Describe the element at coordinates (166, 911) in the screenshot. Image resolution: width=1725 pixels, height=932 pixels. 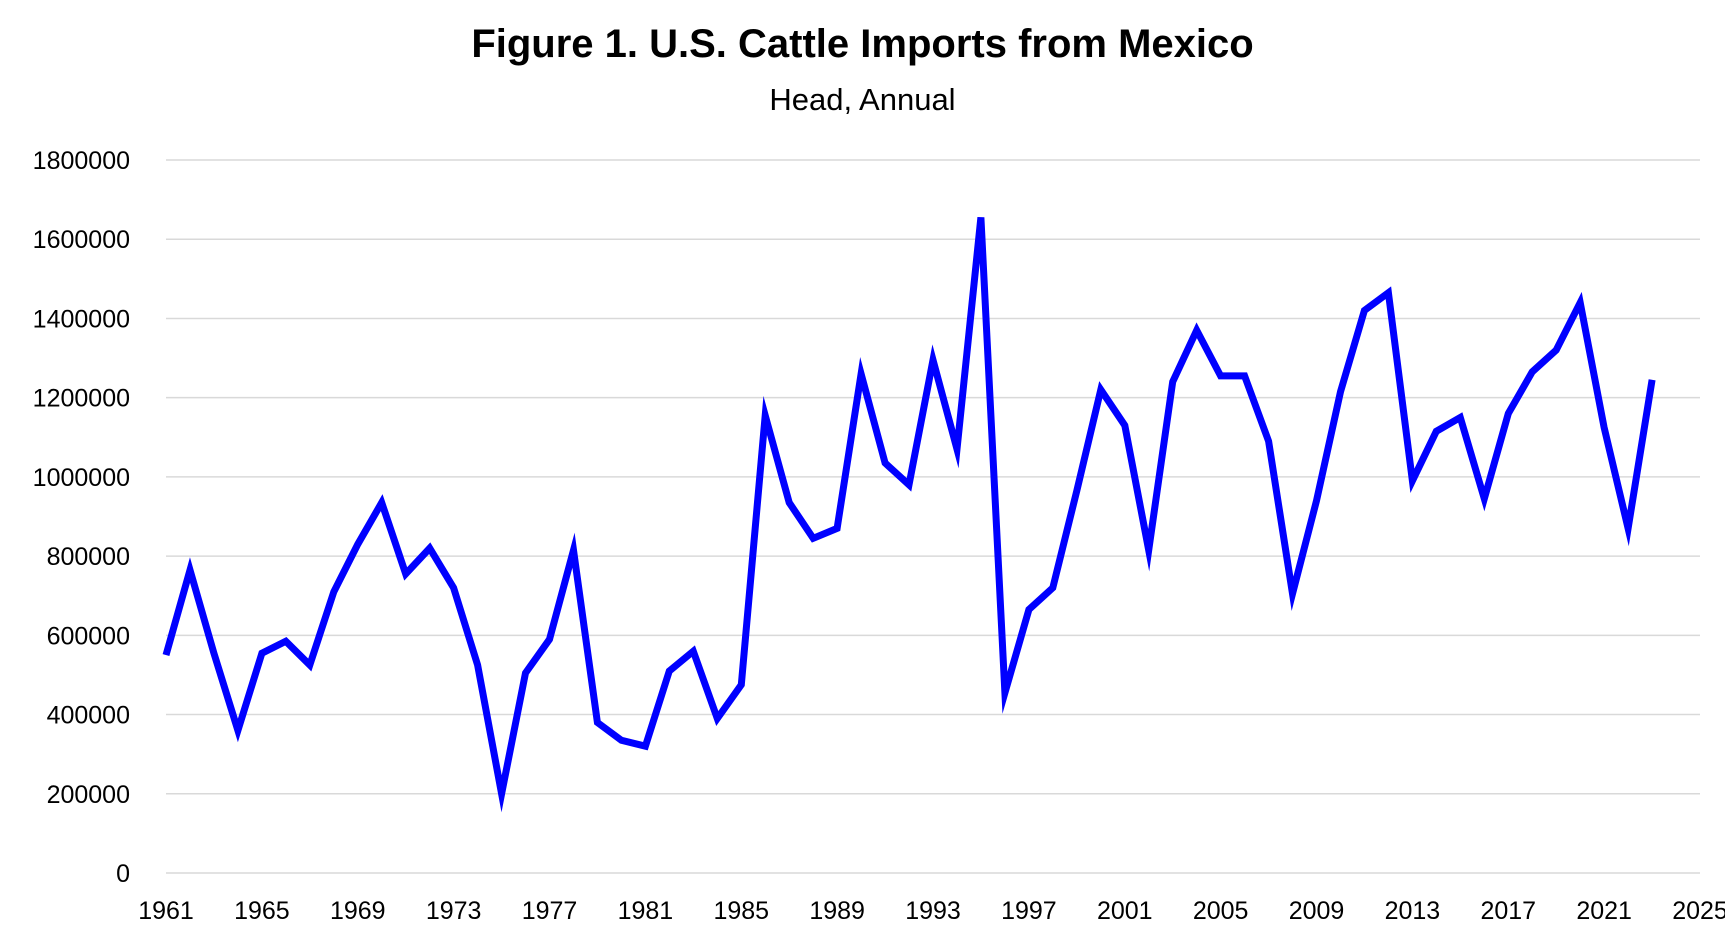
I see `x-tick-label: 1961` at that location.